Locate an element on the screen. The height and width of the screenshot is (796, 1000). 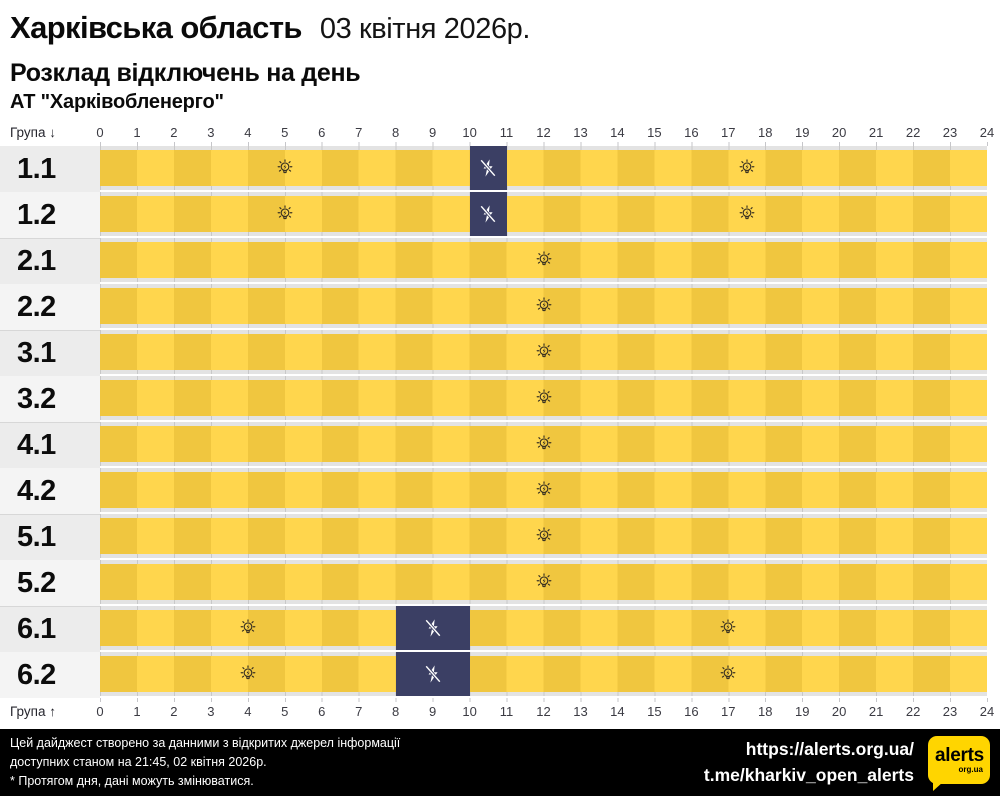
hour-label: 18 is located at coordinates (765, 711).